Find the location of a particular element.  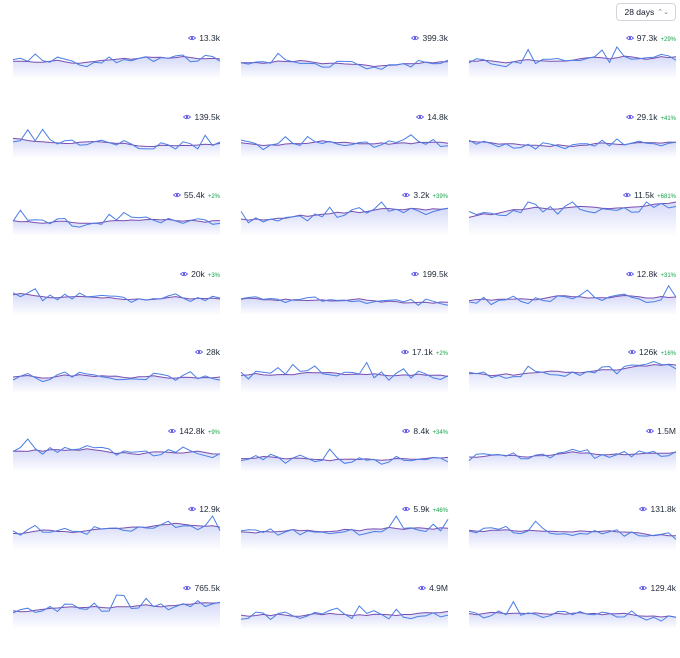

views-stat: 131.8k is located at coordinates (657, 509).